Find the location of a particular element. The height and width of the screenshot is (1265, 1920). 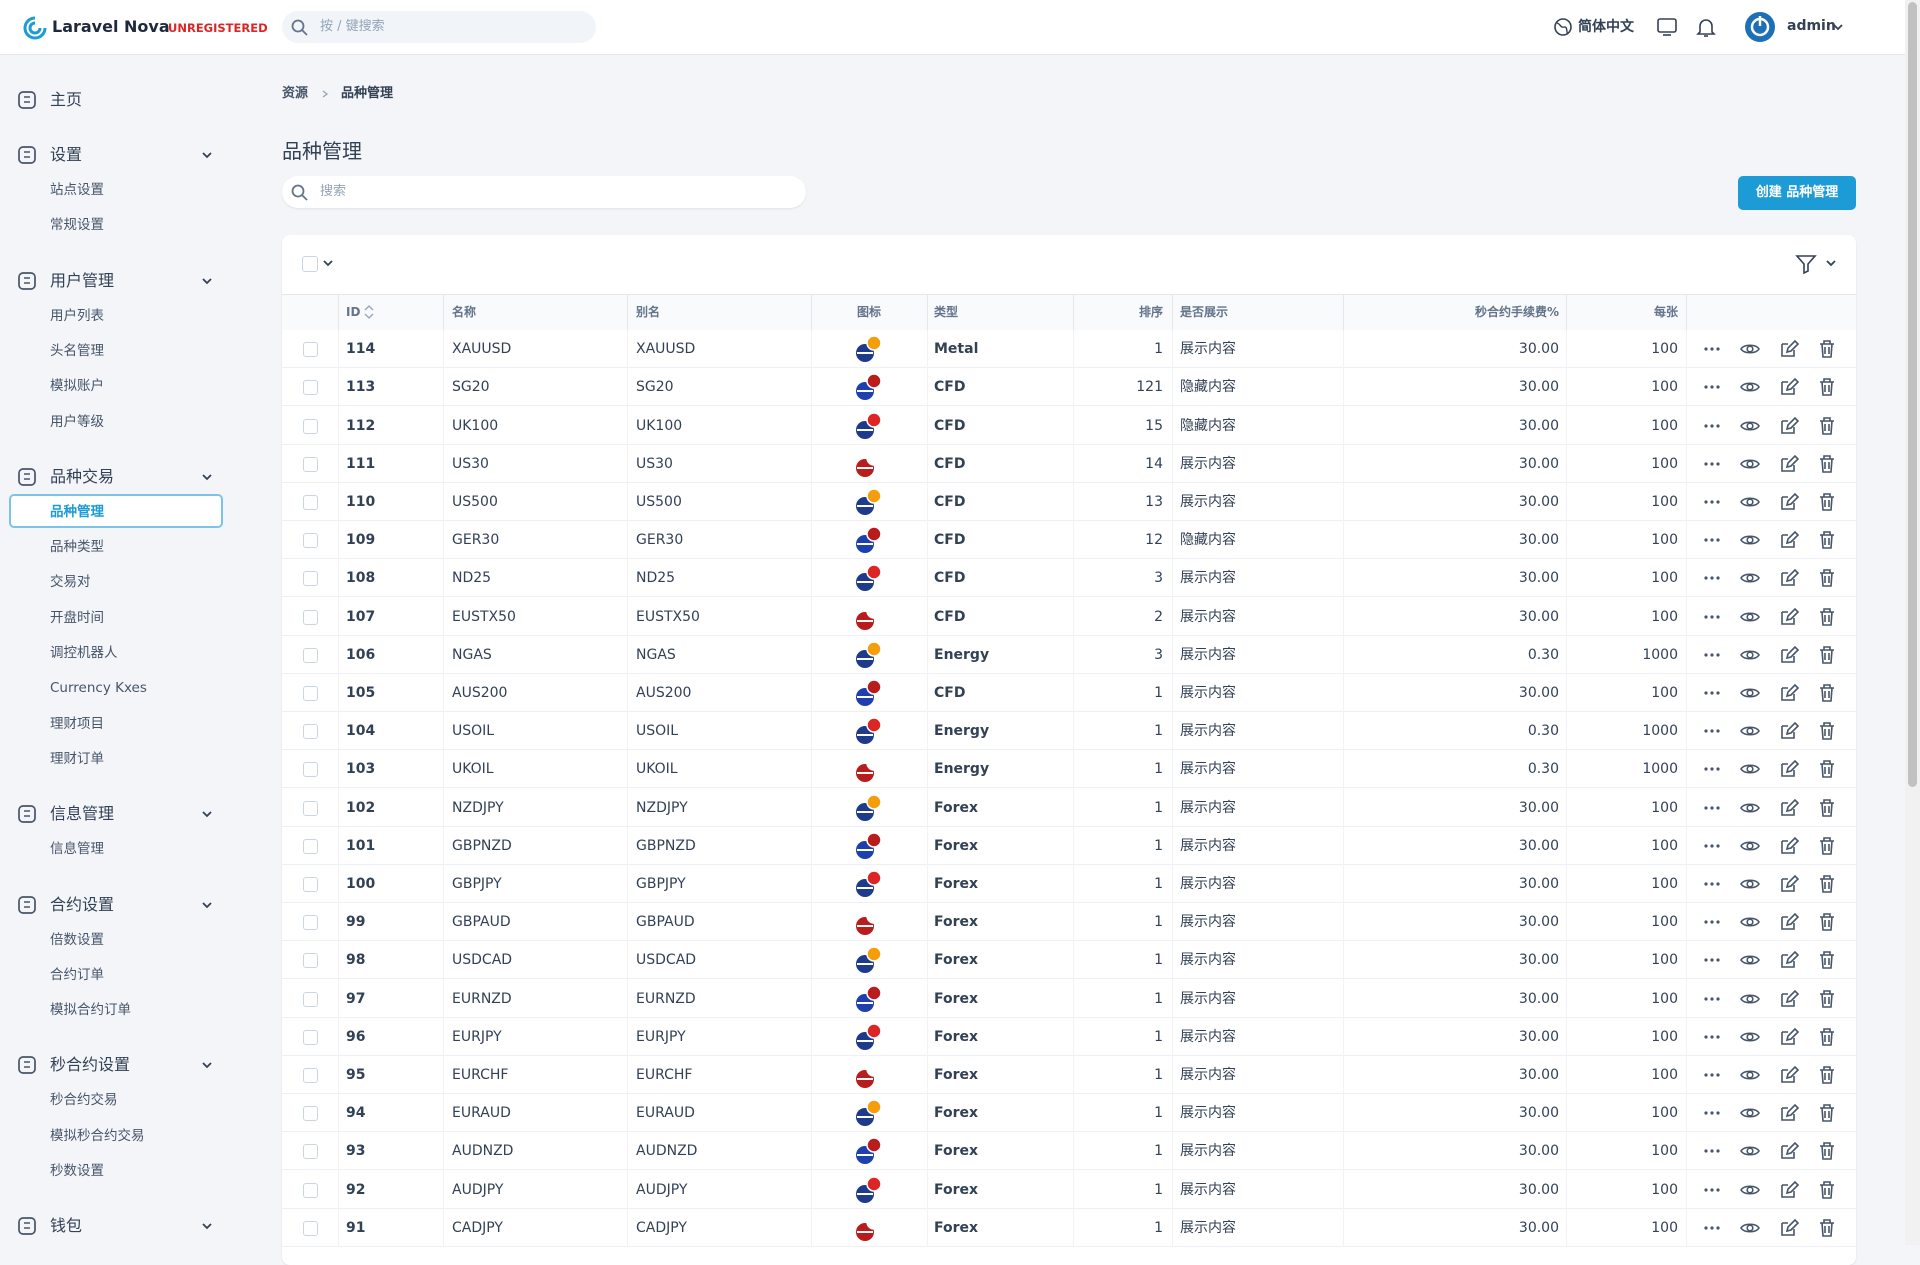

sidebar-item: 信息管理 is located at coordinates (77, 849).